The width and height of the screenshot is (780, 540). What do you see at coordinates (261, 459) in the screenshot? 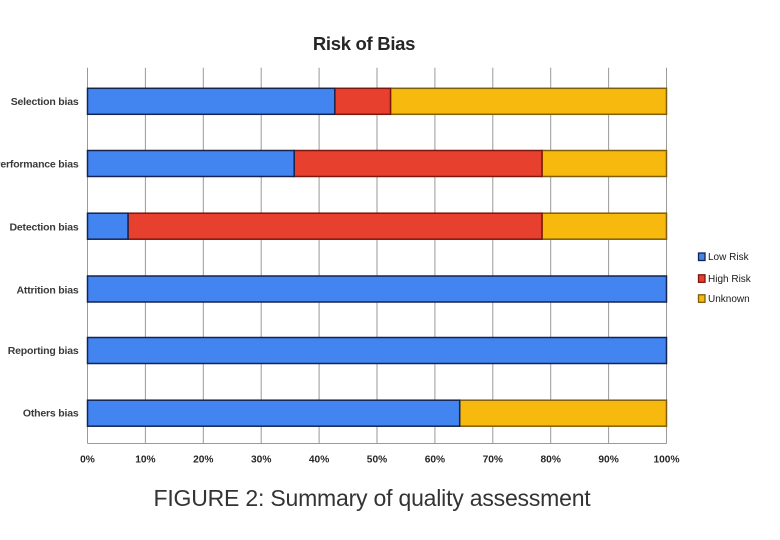
I see `svg-text: 30%` at bounding box center [261, 459].